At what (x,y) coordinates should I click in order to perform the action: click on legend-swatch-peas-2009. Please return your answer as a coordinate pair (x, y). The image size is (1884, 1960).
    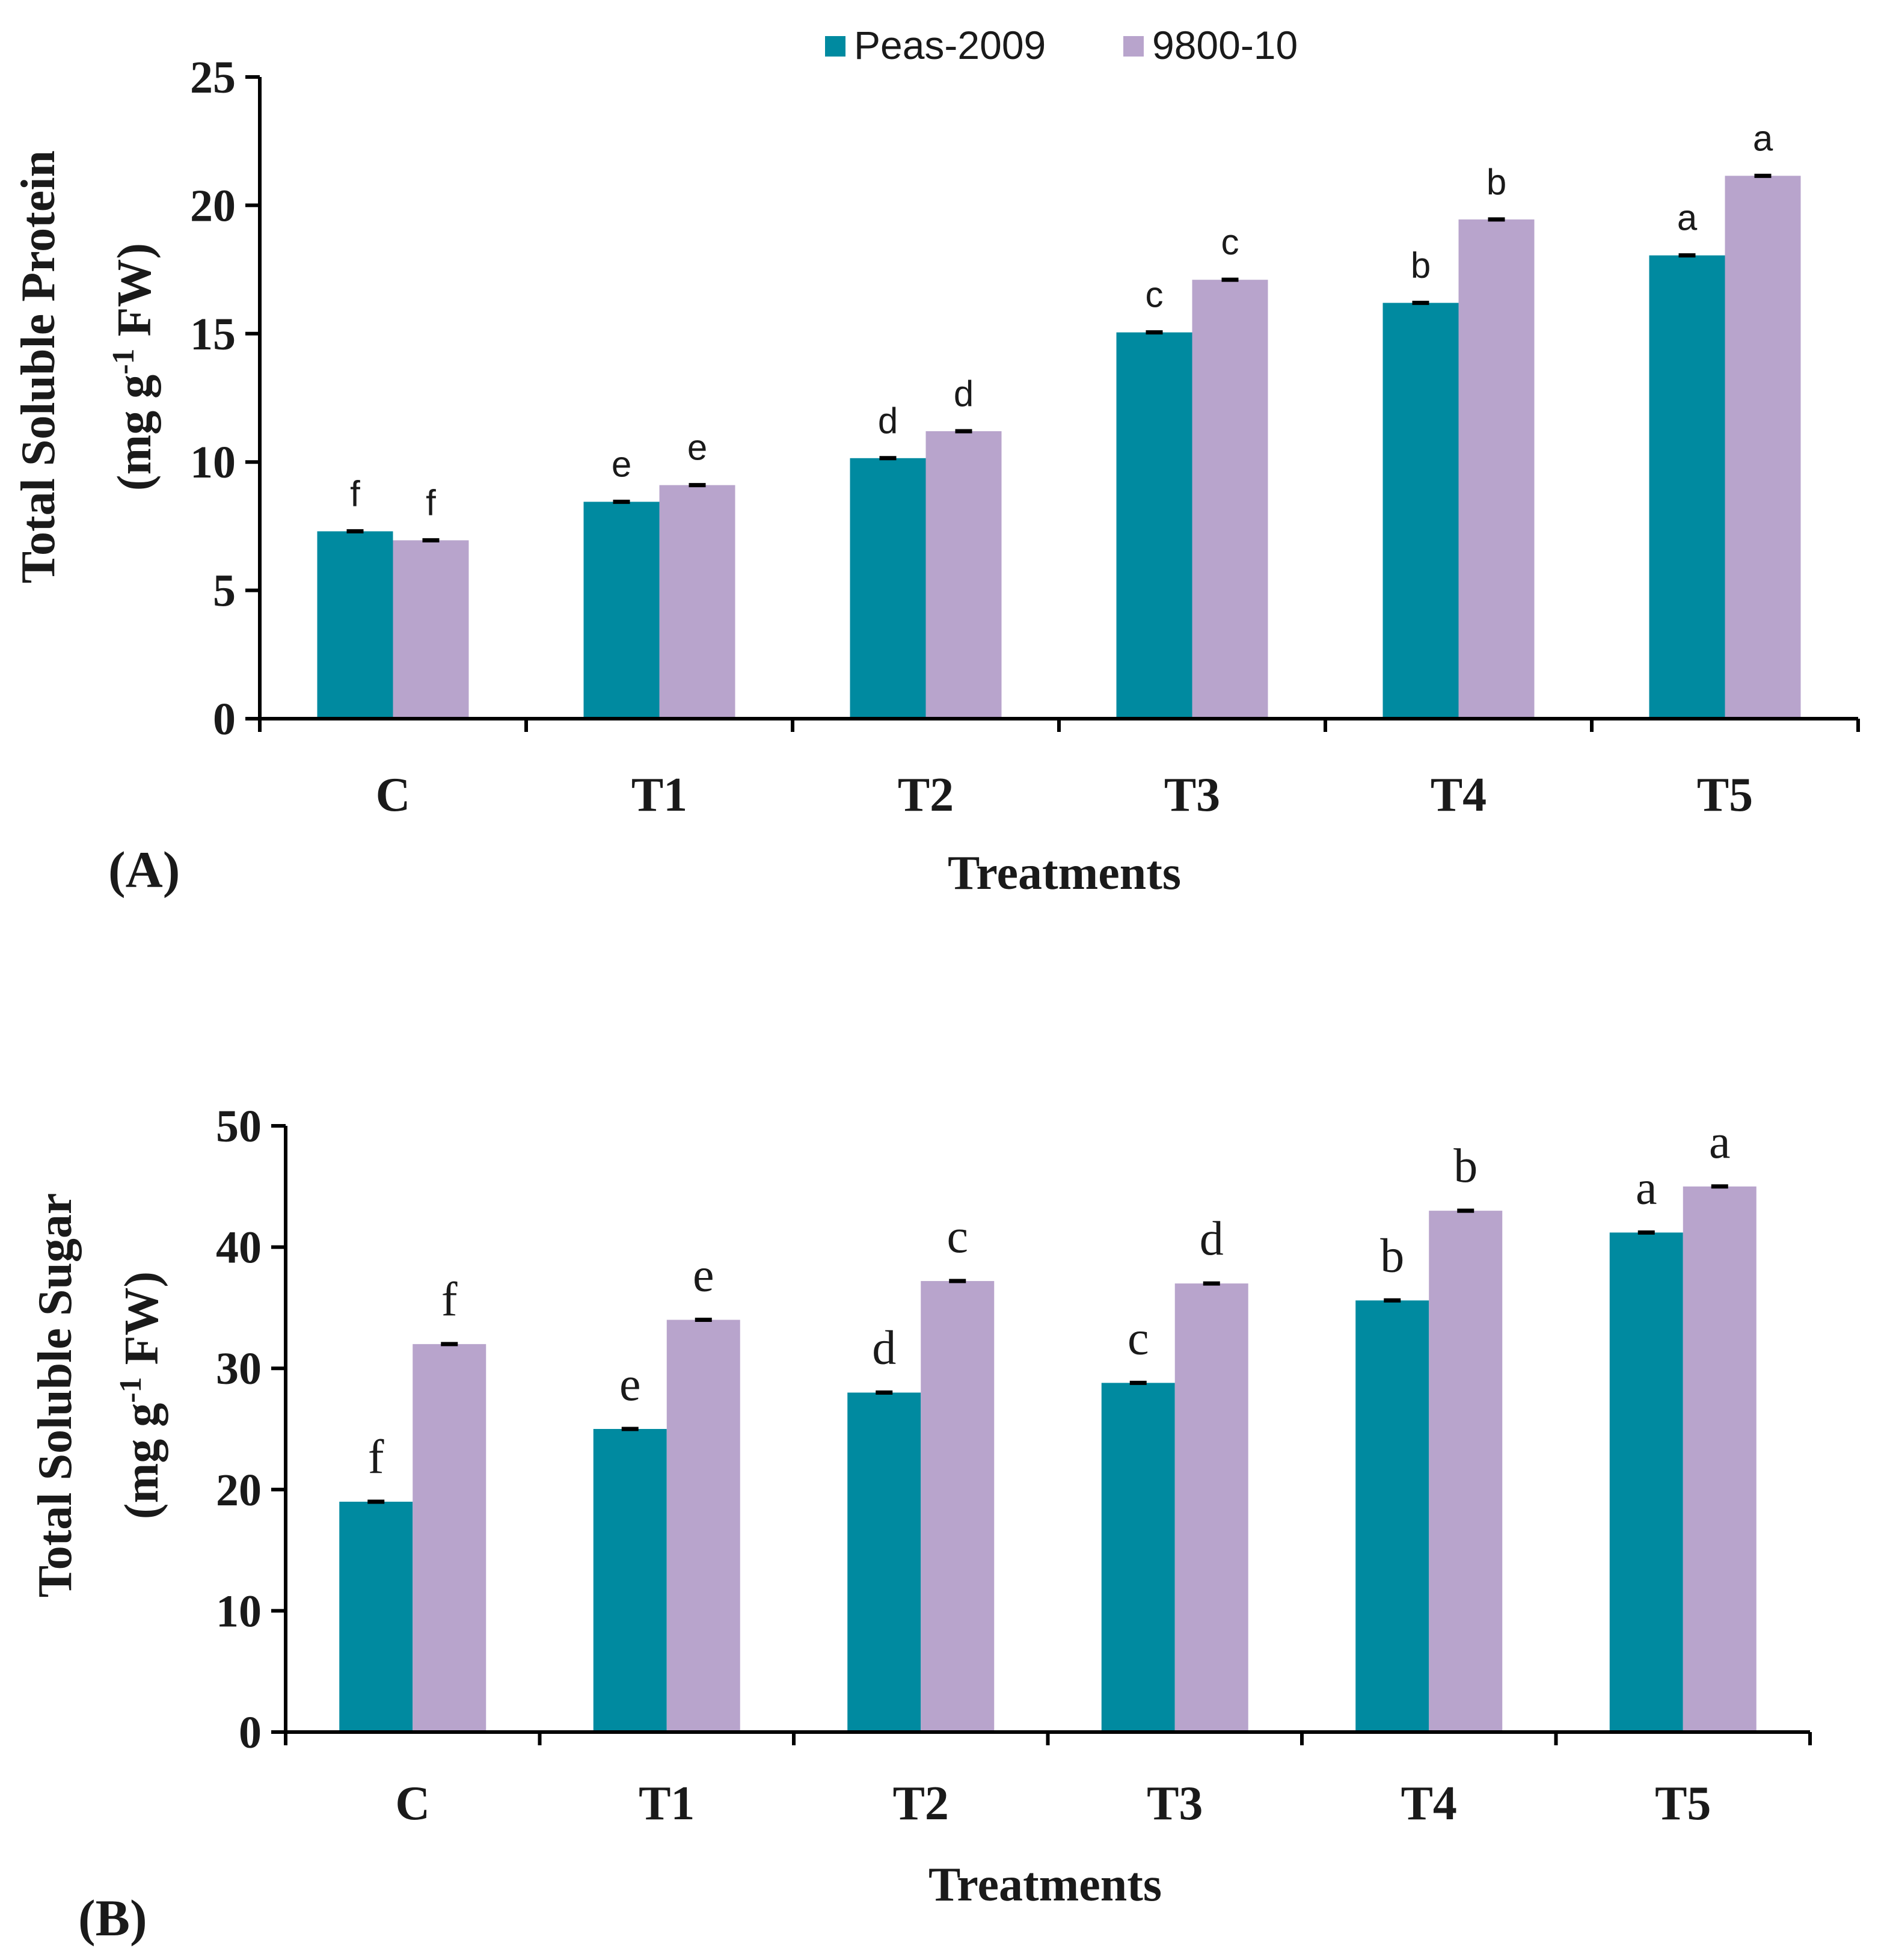
    Looking at the image, I should click on (835, 46).